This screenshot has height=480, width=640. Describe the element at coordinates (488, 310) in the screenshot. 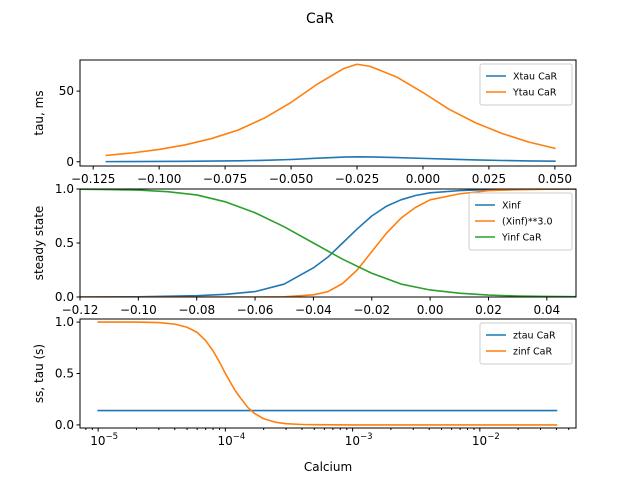

I see `x-tick-label: 0.02` at that location.